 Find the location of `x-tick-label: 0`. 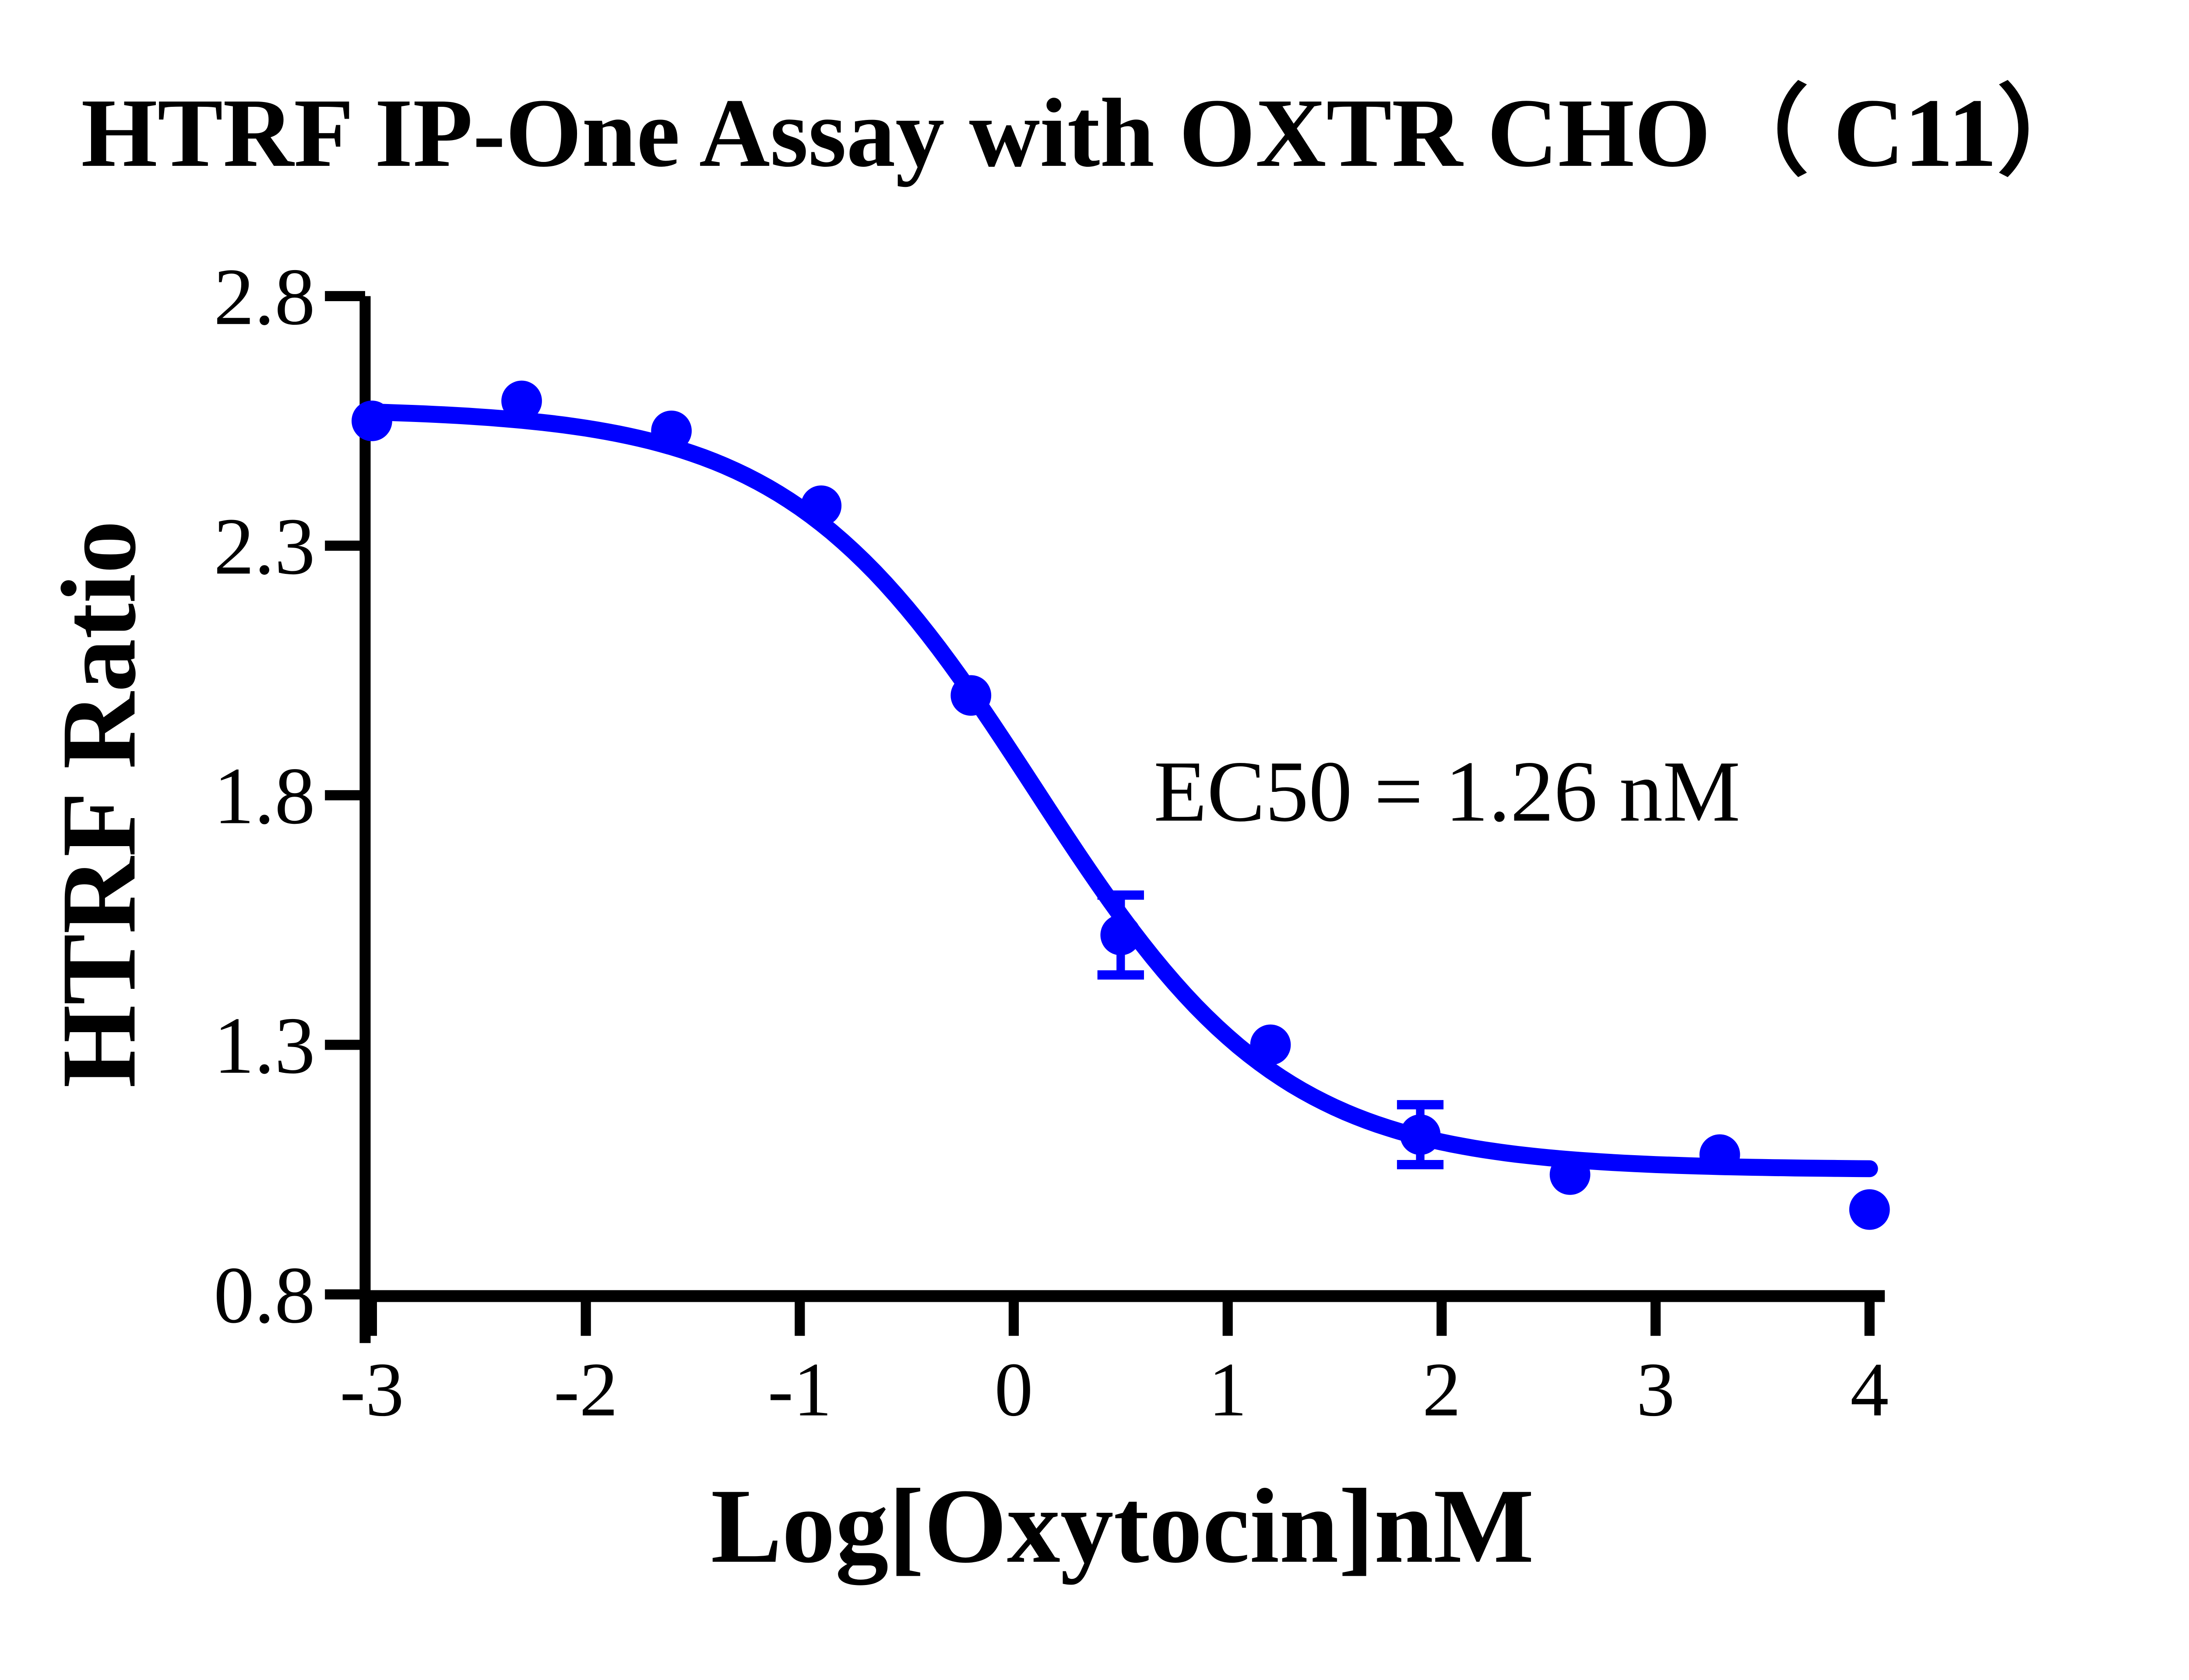

x-tick-label: 0 is located at coordinates (1014, 1389).